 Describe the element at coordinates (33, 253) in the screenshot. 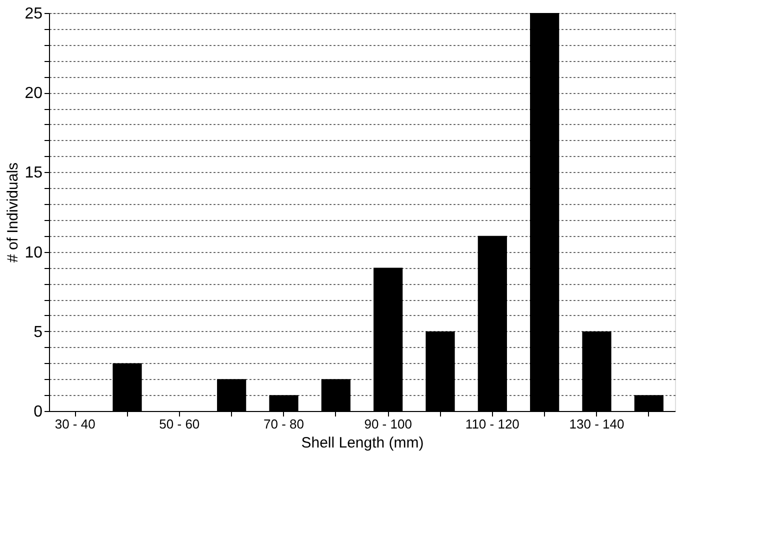

I see `y-tick-label: 10` at that location.